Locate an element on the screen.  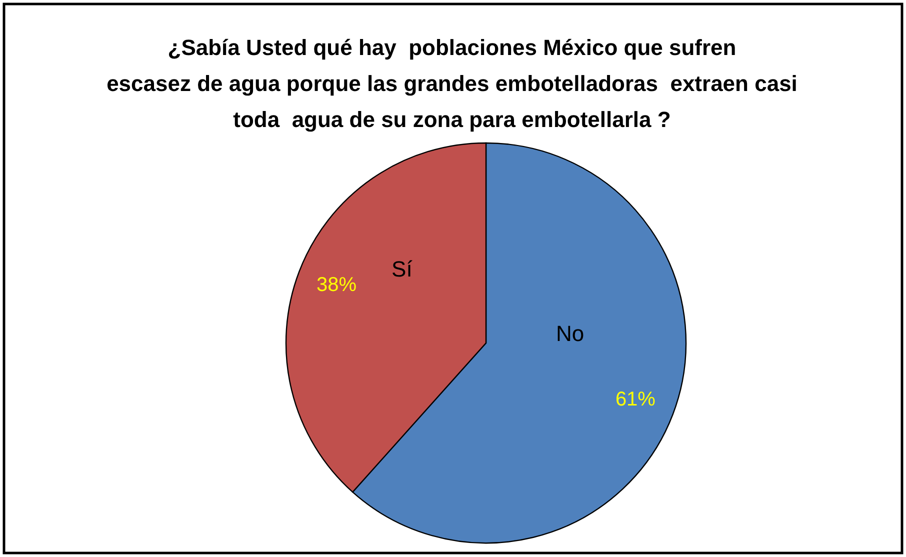
slice-label: No is located at coordinates (570, 333).